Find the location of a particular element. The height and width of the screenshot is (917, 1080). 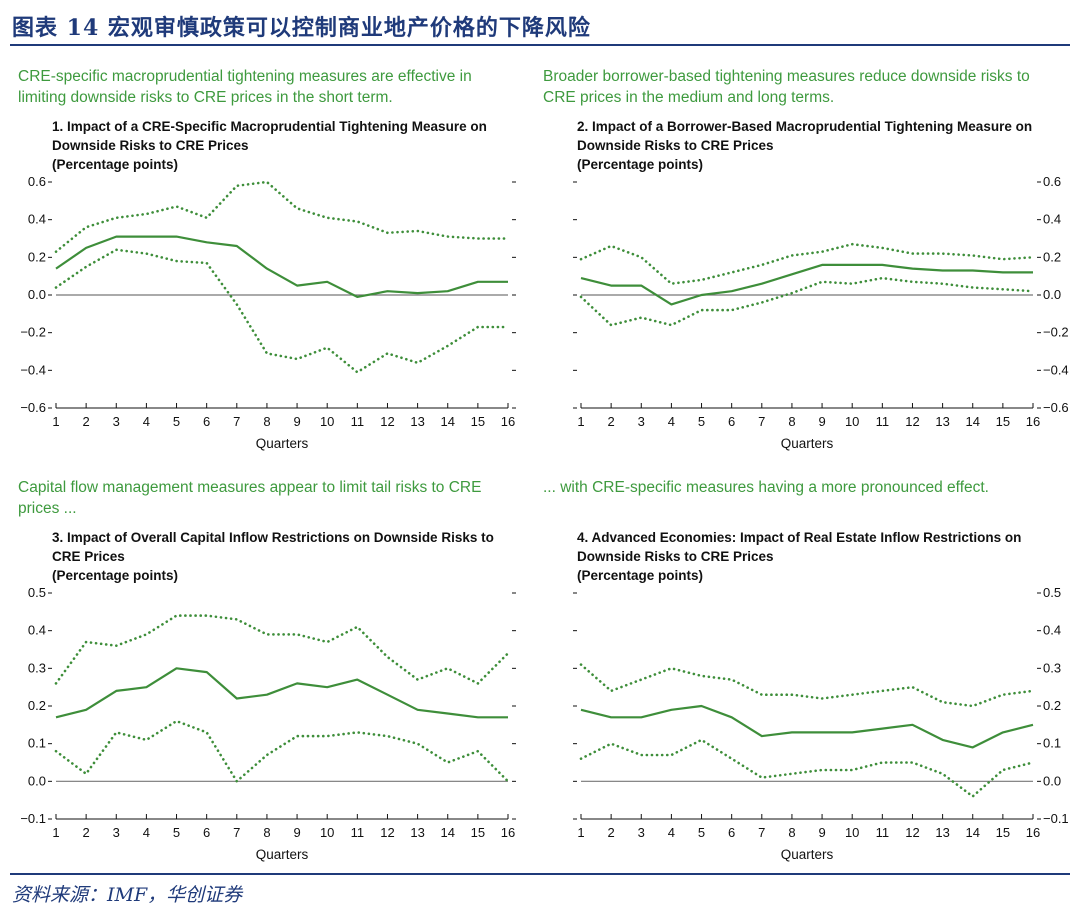

top-rule is located at coordinates (540, 45).